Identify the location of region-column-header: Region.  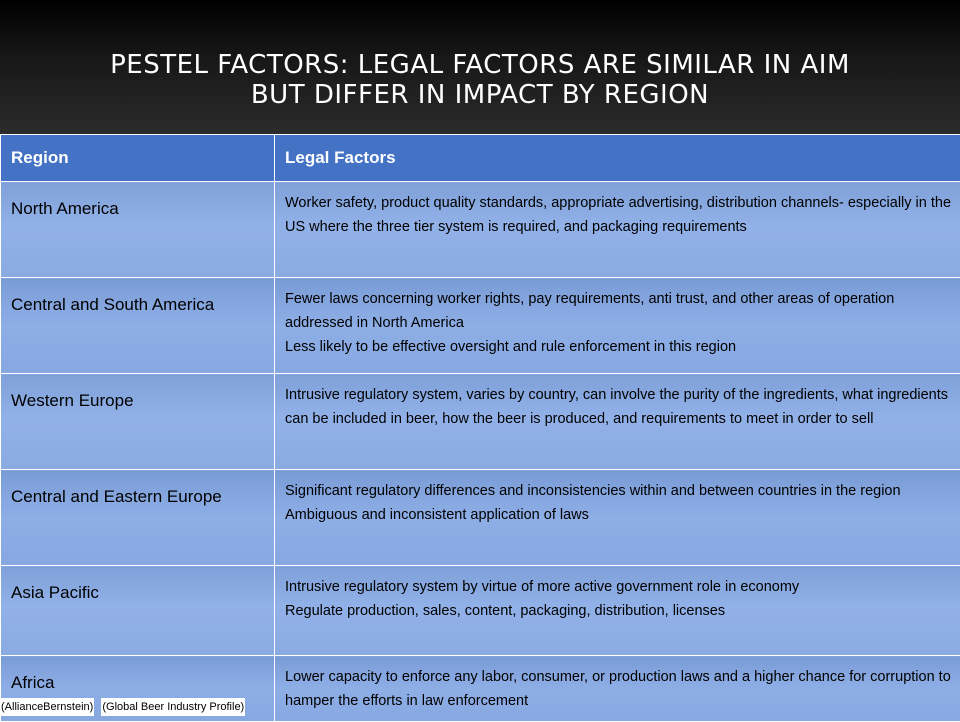
(138, 158).